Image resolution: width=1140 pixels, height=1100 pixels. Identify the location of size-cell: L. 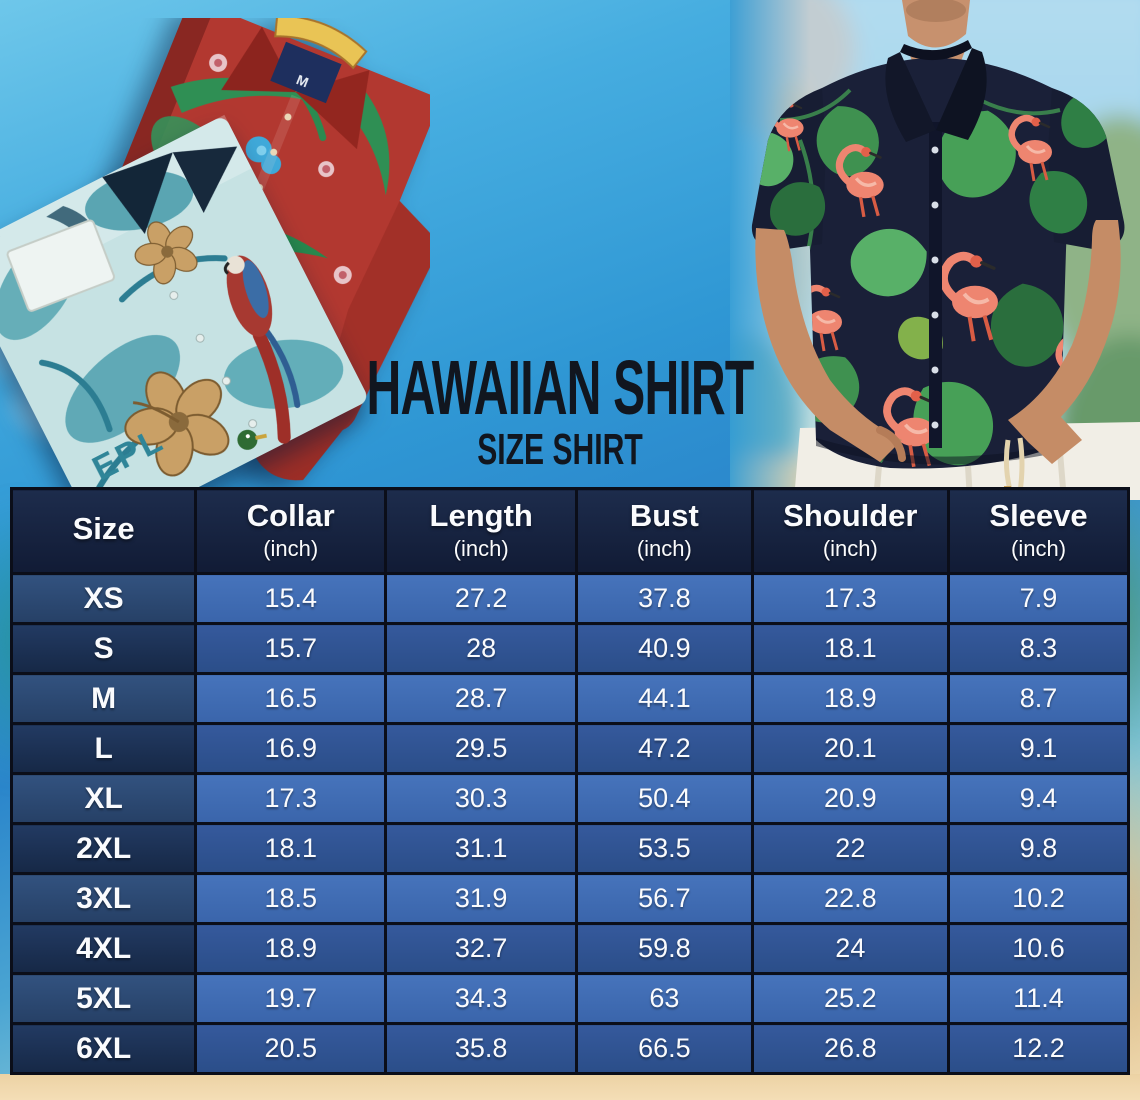
(103, 748).